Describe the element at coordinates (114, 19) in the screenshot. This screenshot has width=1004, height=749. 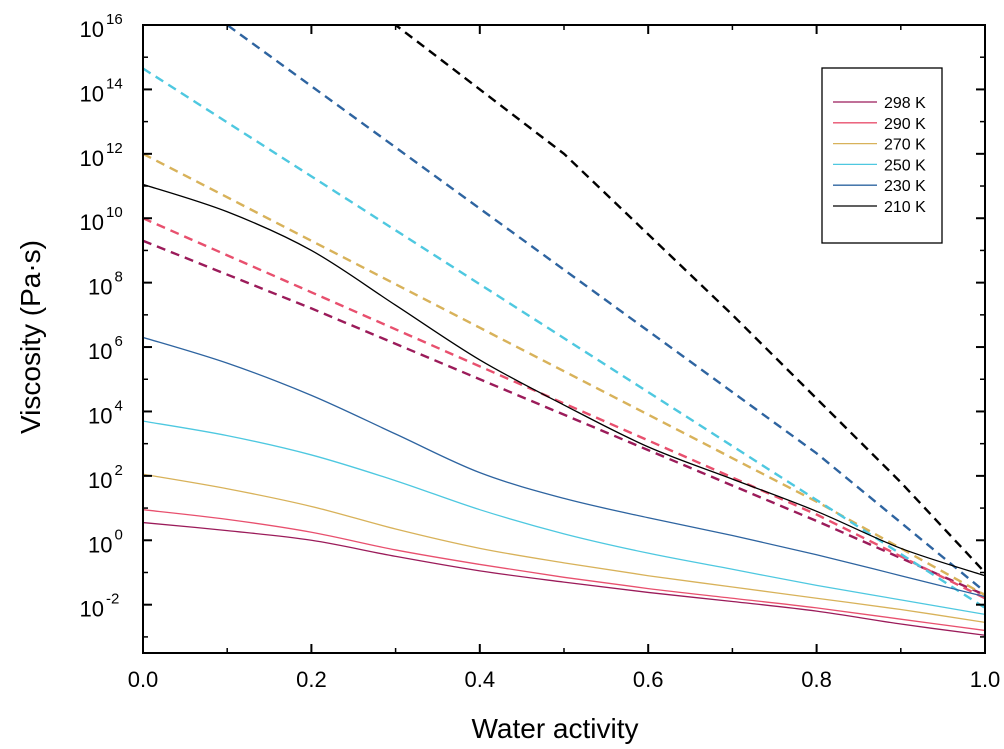
I see `y-tick-exponent: 16` at that location.